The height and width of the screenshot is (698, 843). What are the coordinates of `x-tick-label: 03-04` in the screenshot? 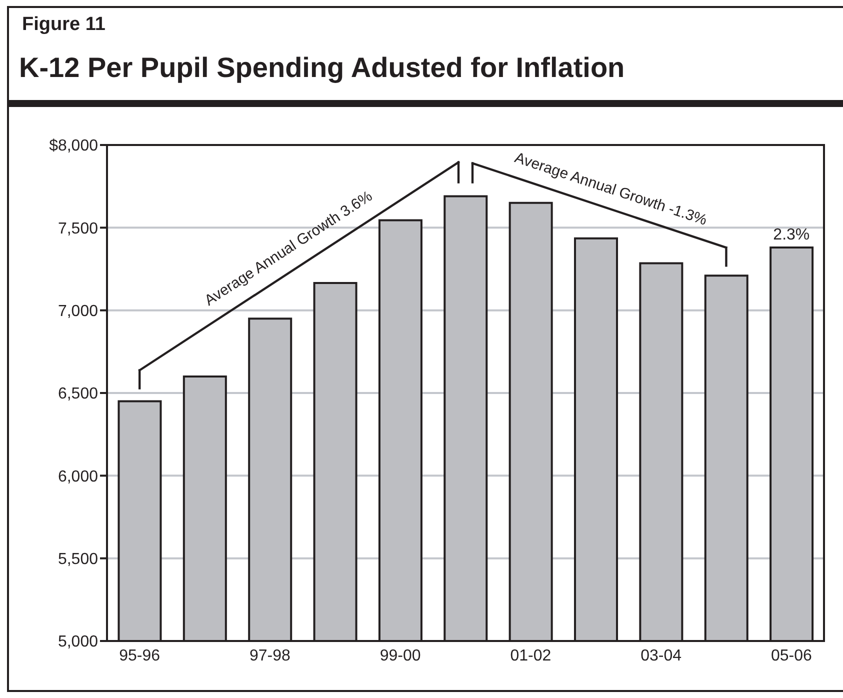 It's located at (661, 655).